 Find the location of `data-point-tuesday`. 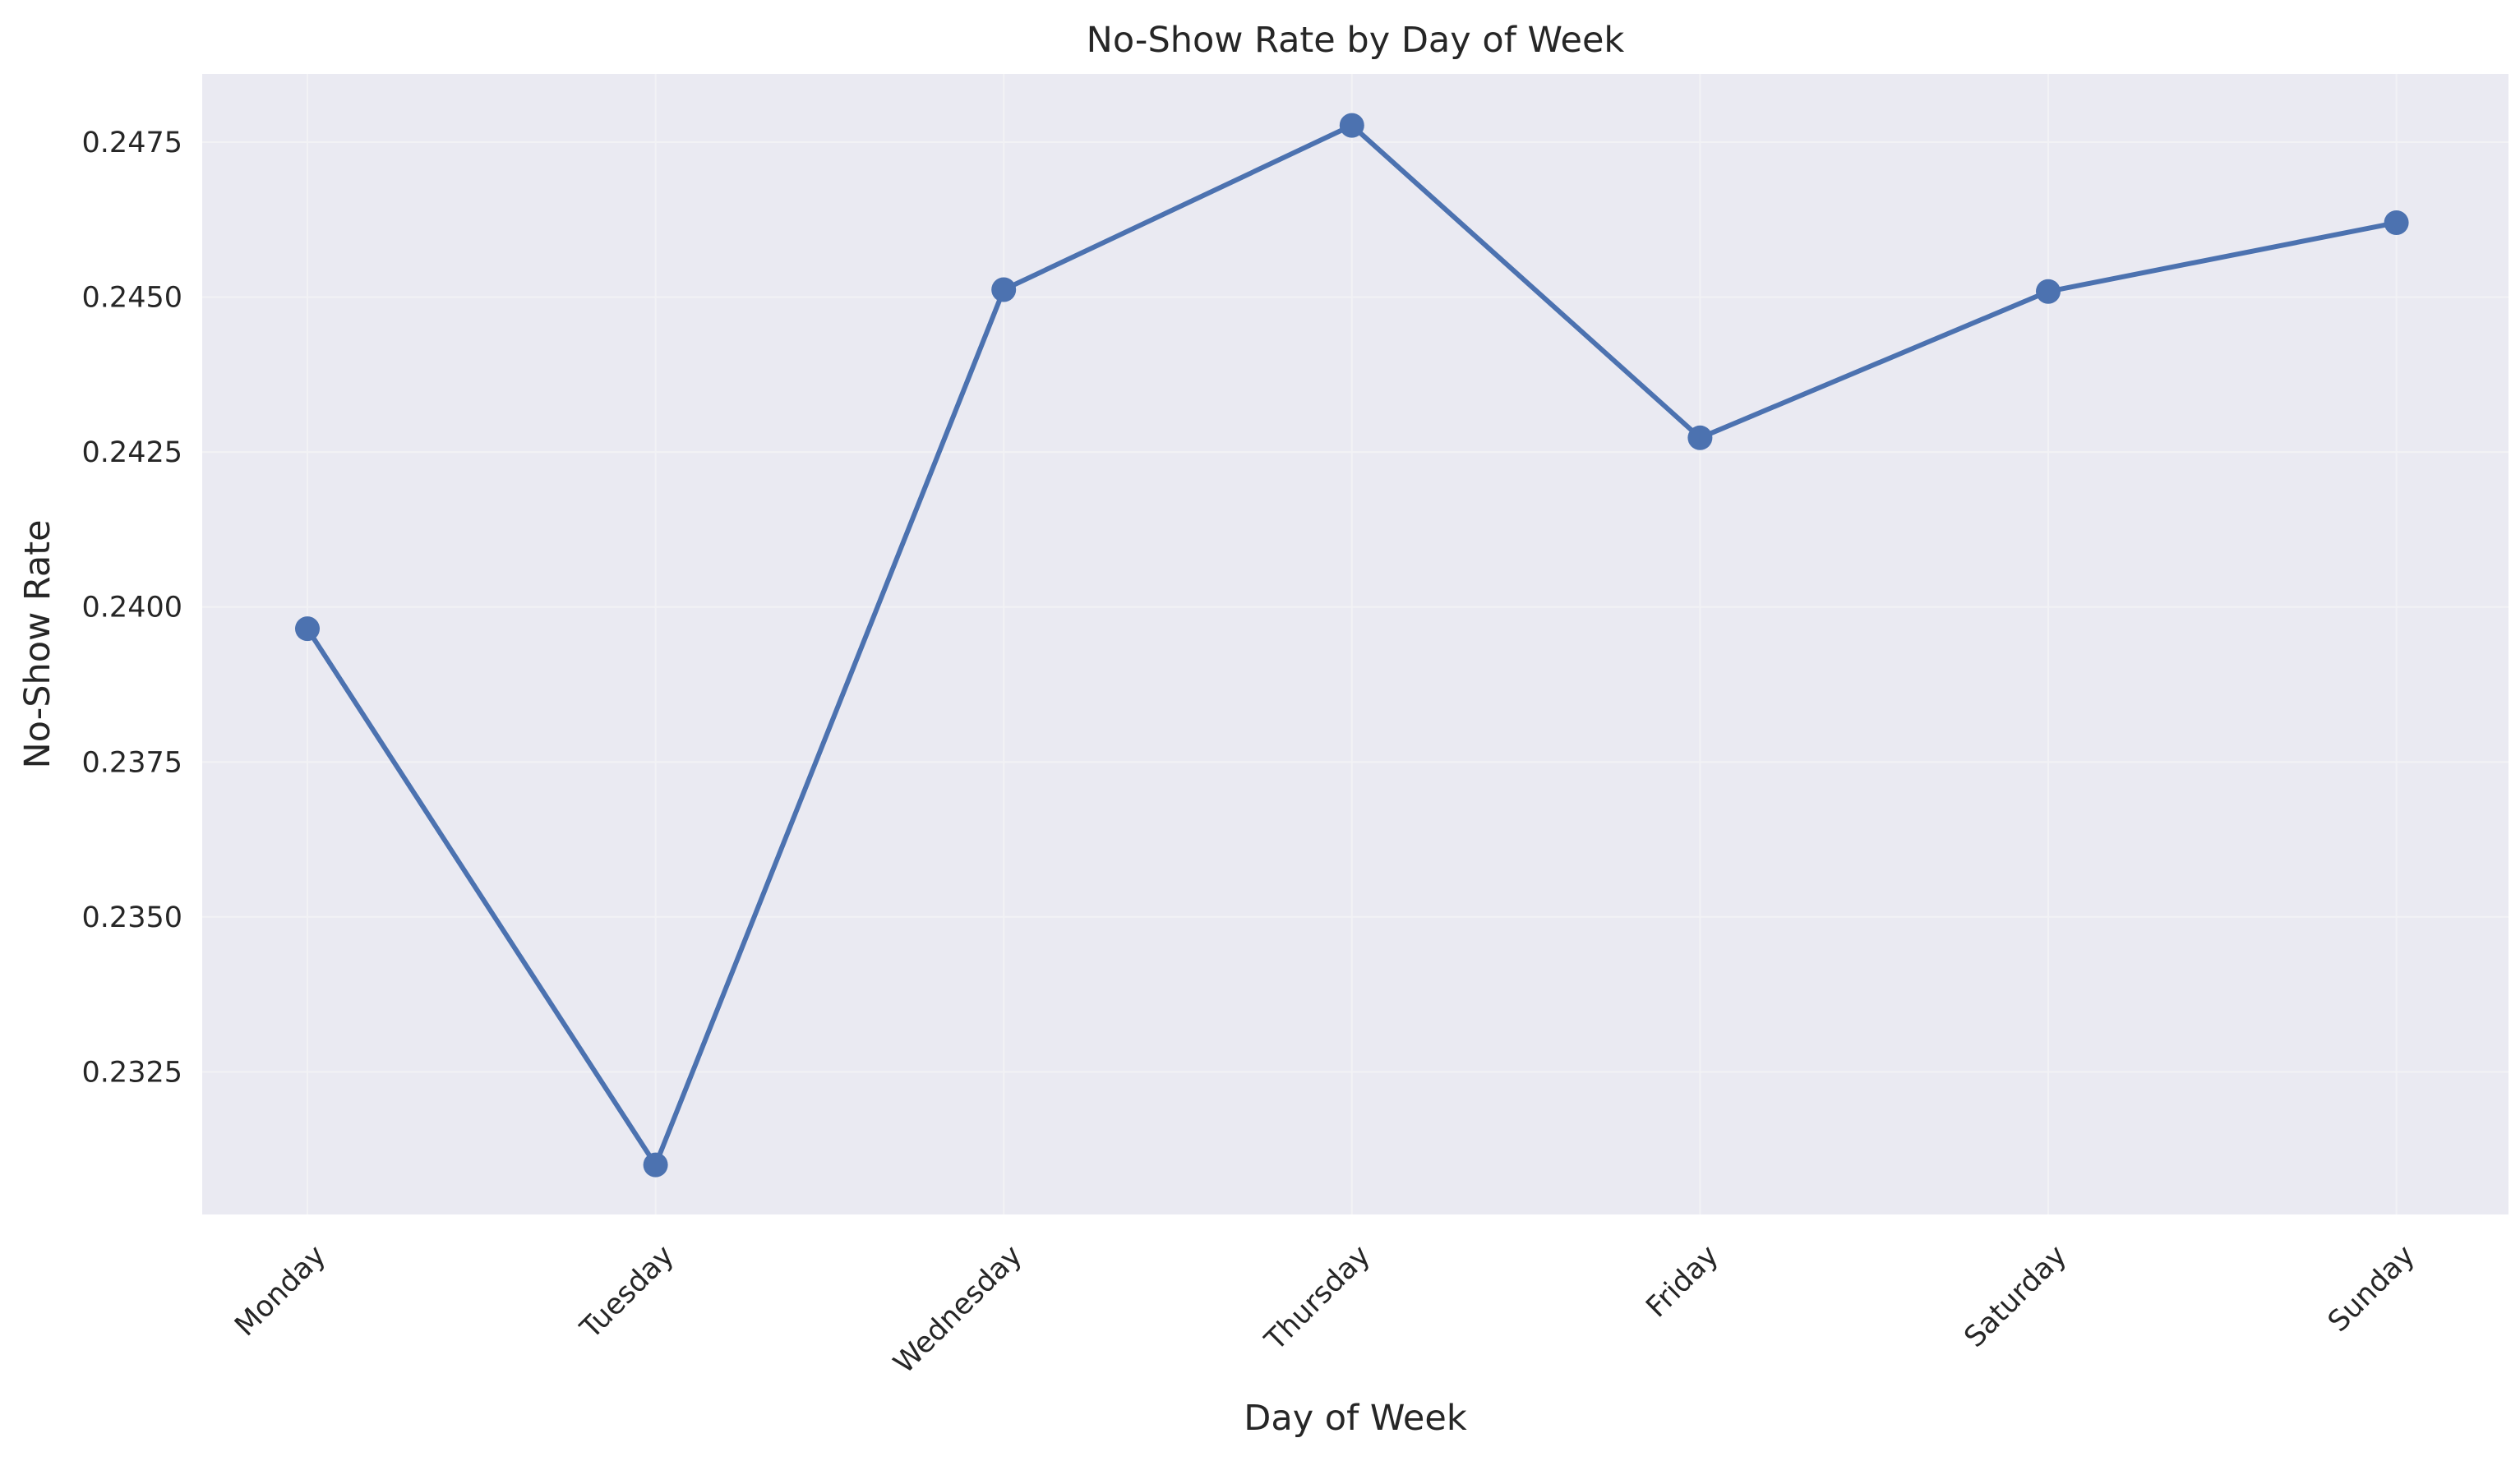

data-point-tuesday is located at coordinates (655, 1165).